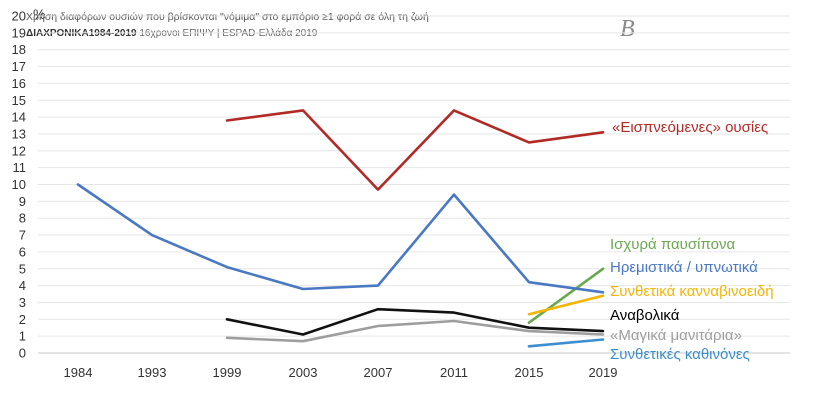  Describe the element at coordinates (378, 372) in the screenshot. I see `x-tick-label: 2007` at that location.